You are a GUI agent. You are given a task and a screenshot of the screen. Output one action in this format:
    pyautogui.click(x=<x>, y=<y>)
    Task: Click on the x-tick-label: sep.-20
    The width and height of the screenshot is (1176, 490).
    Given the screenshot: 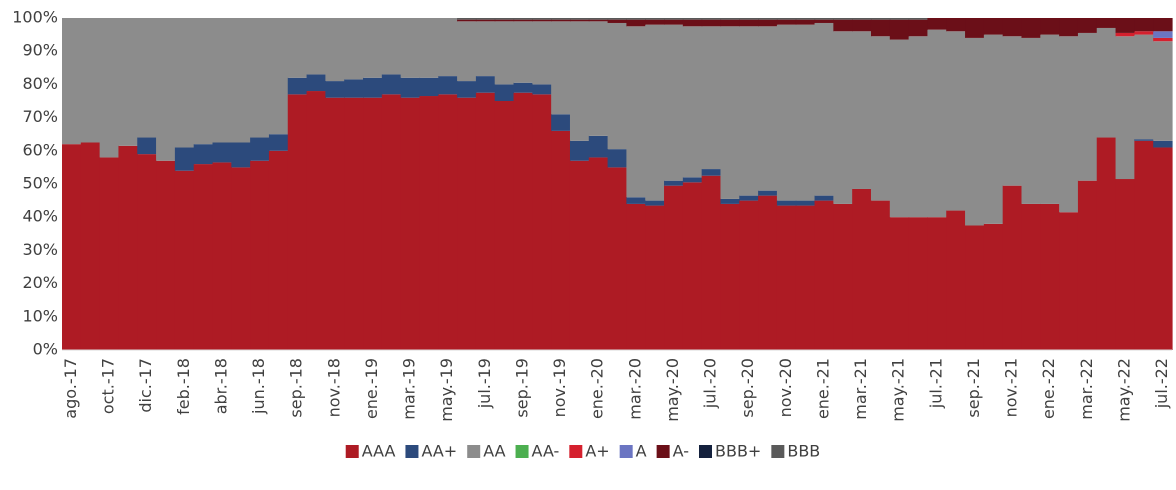 What is the action you would take?
    pyautogui.click(x=747, y=388)
    